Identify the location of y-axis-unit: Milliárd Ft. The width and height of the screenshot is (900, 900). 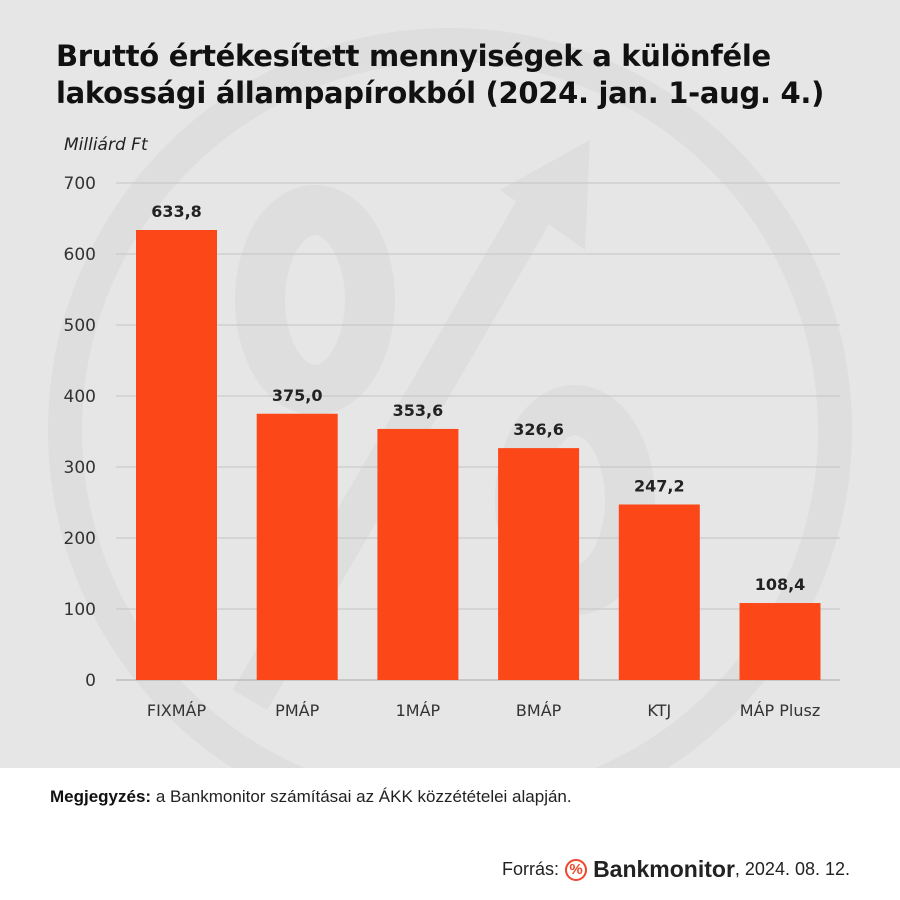
(106, 145).